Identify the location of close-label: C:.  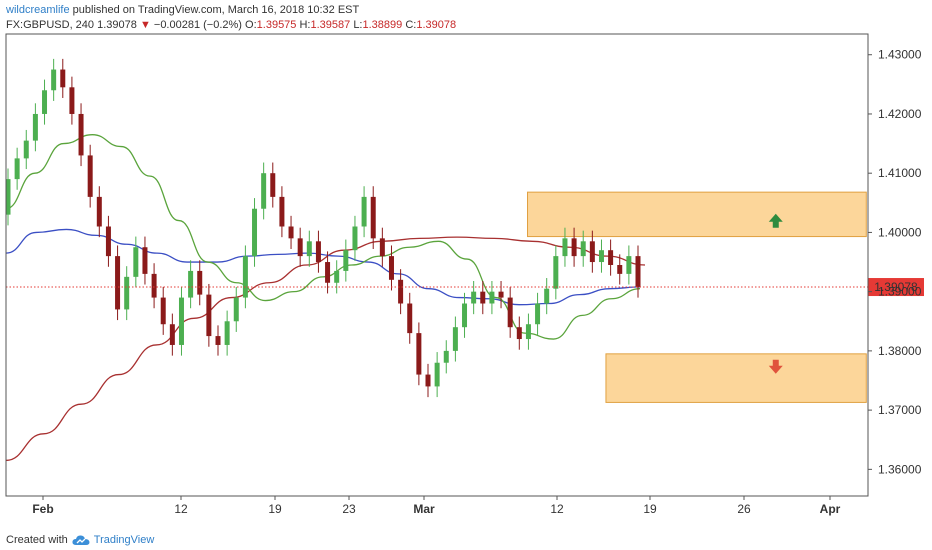
(411, 25).